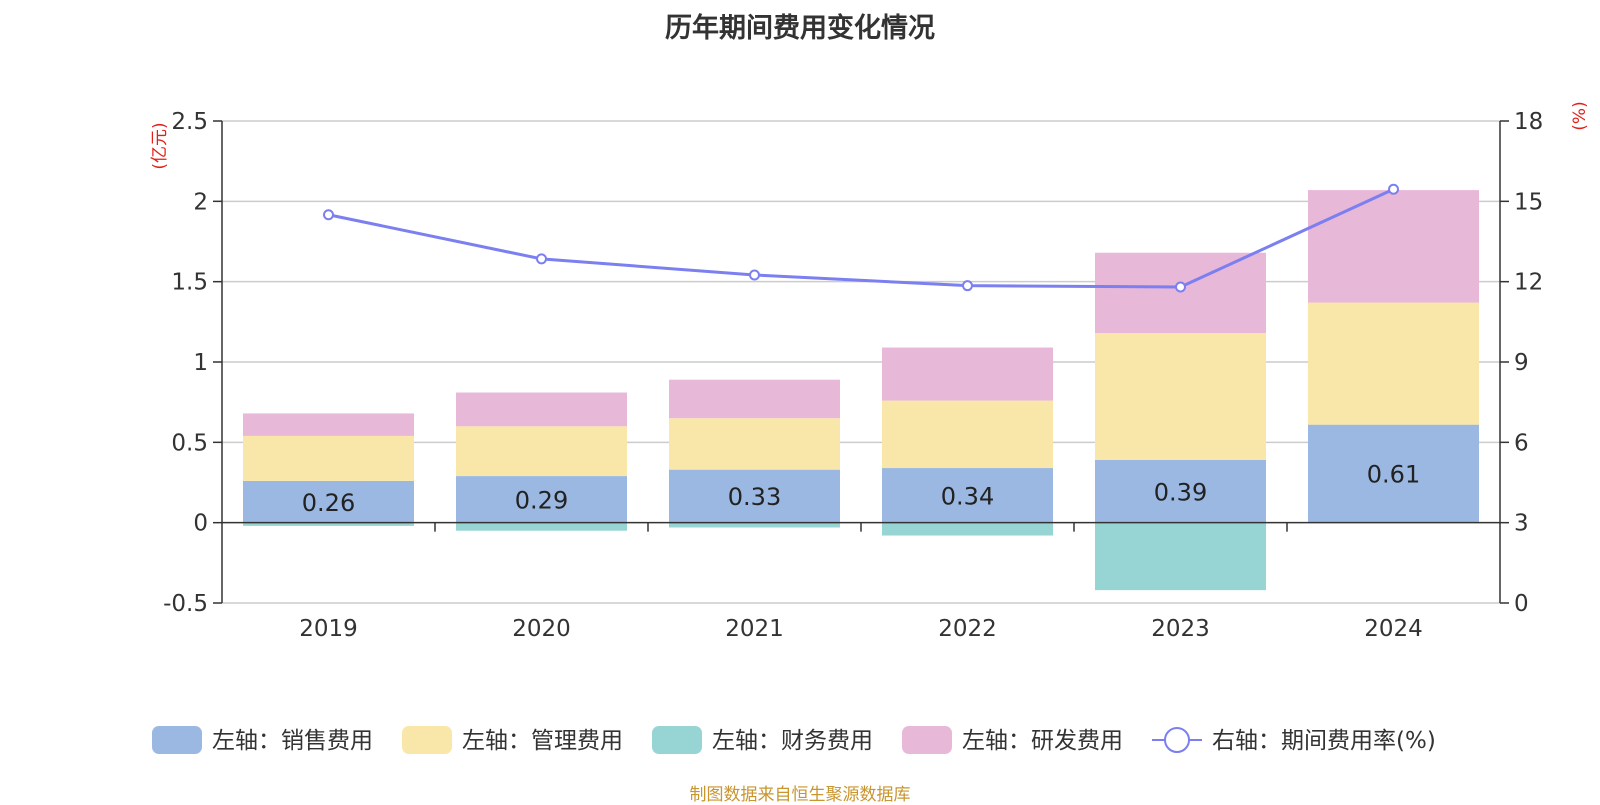 Image resolution: width=1600 pixels, height=805 pixels. What do you see at coordinates (1521, 363) in the screenshot?
I see `right-tick-label: 9` at bounding box center [1521, 363].